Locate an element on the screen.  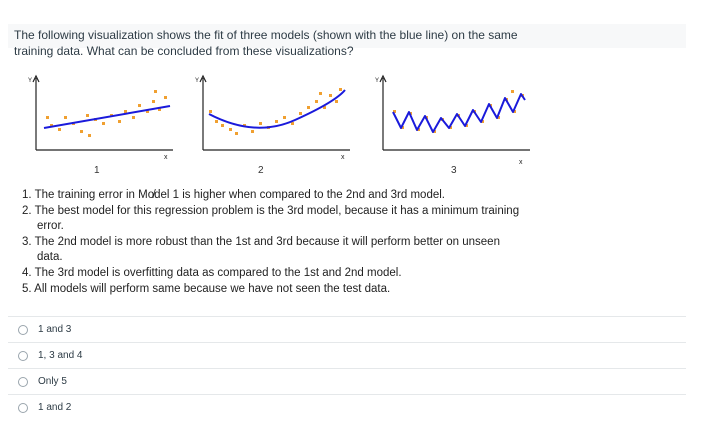
question-box is located at coordinates (347, 36).